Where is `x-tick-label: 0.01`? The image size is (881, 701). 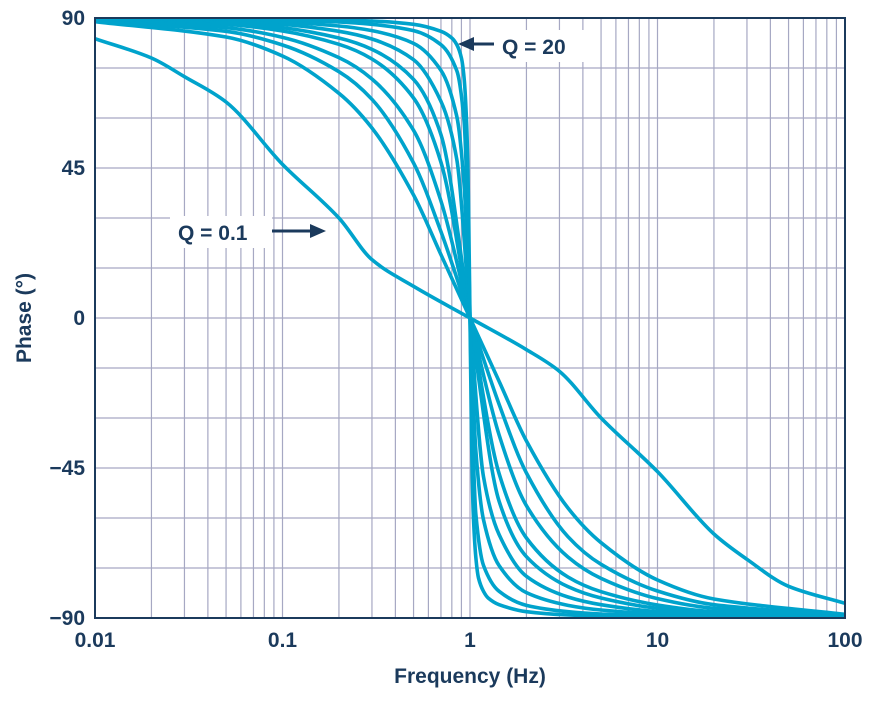
x-tick-label: 0.01 is located at coordinates (95, 640).